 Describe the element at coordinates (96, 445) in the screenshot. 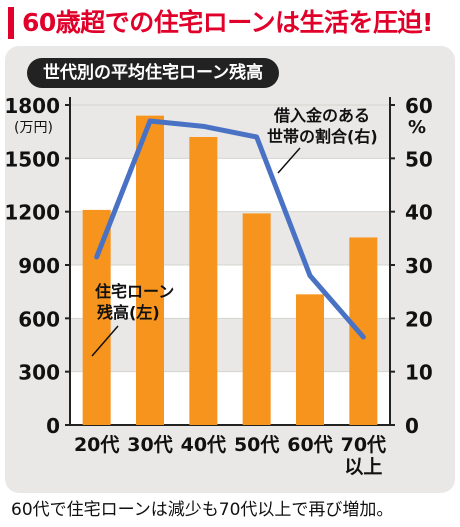

I see `x-tick-label: 20代` at that location.